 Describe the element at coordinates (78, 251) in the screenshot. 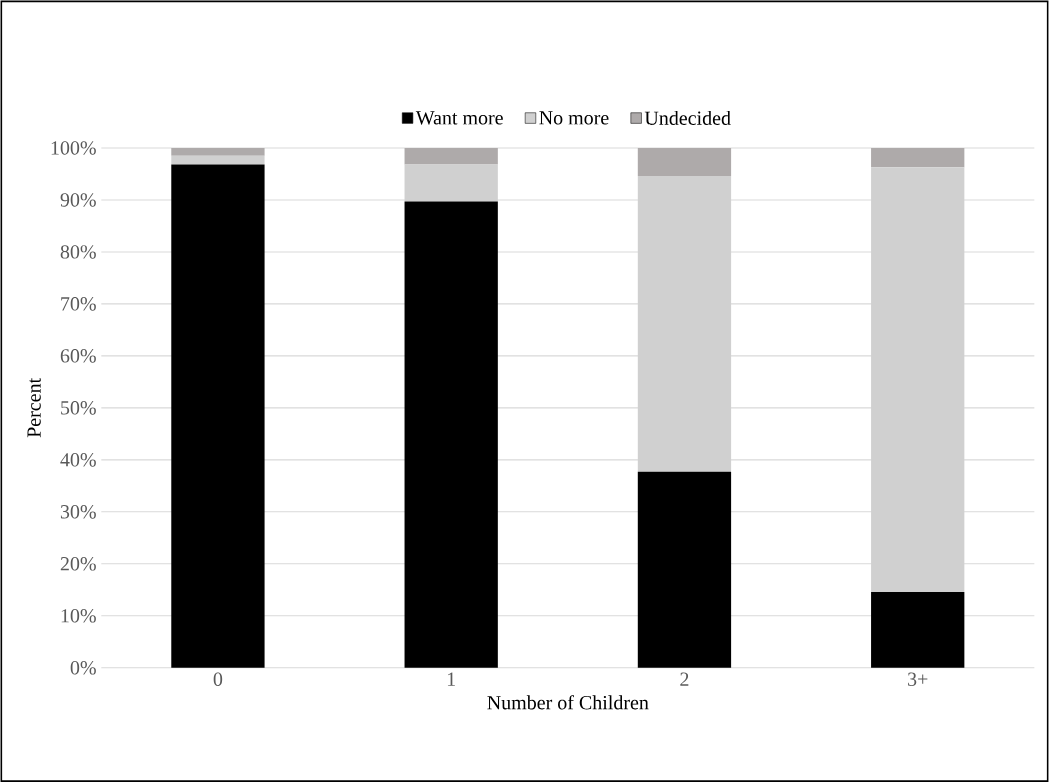

I see `y-tick-label: 80%` at that location.